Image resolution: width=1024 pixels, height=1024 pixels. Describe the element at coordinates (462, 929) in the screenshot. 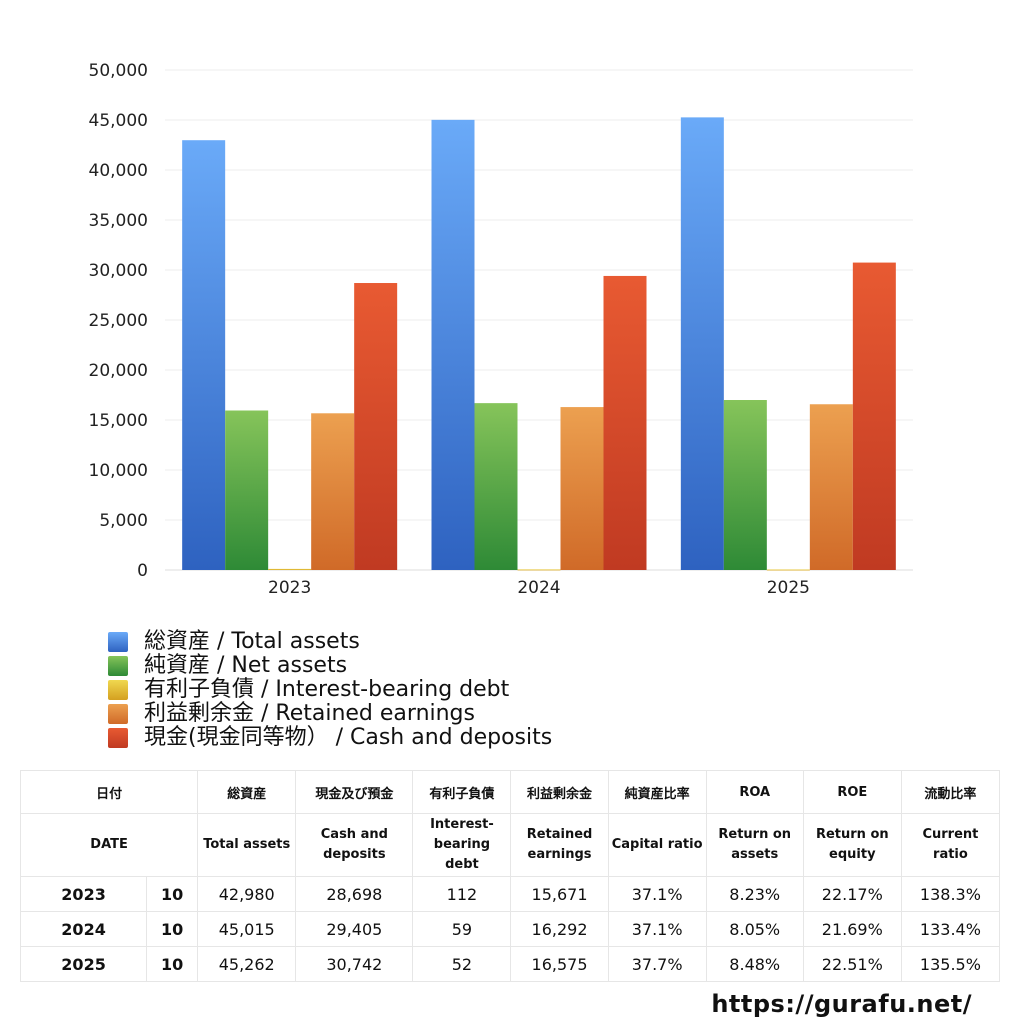

I see `cell-debt: 59` at that location.